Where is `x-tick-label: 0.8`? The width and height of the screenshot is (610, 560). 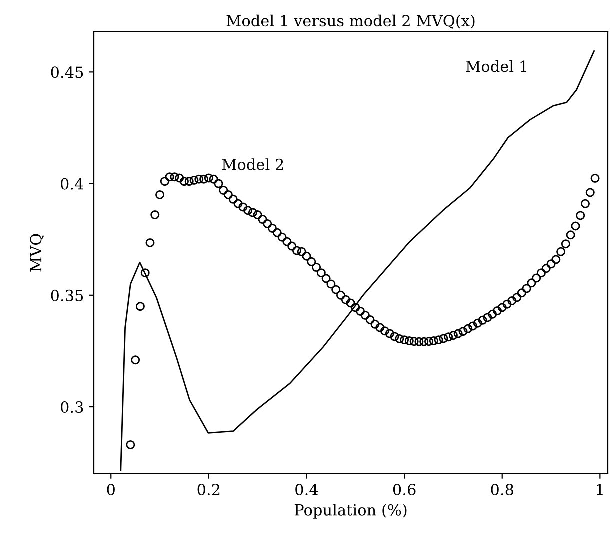
x-tick-label: 0.8 is located at coordinates (502, 490).